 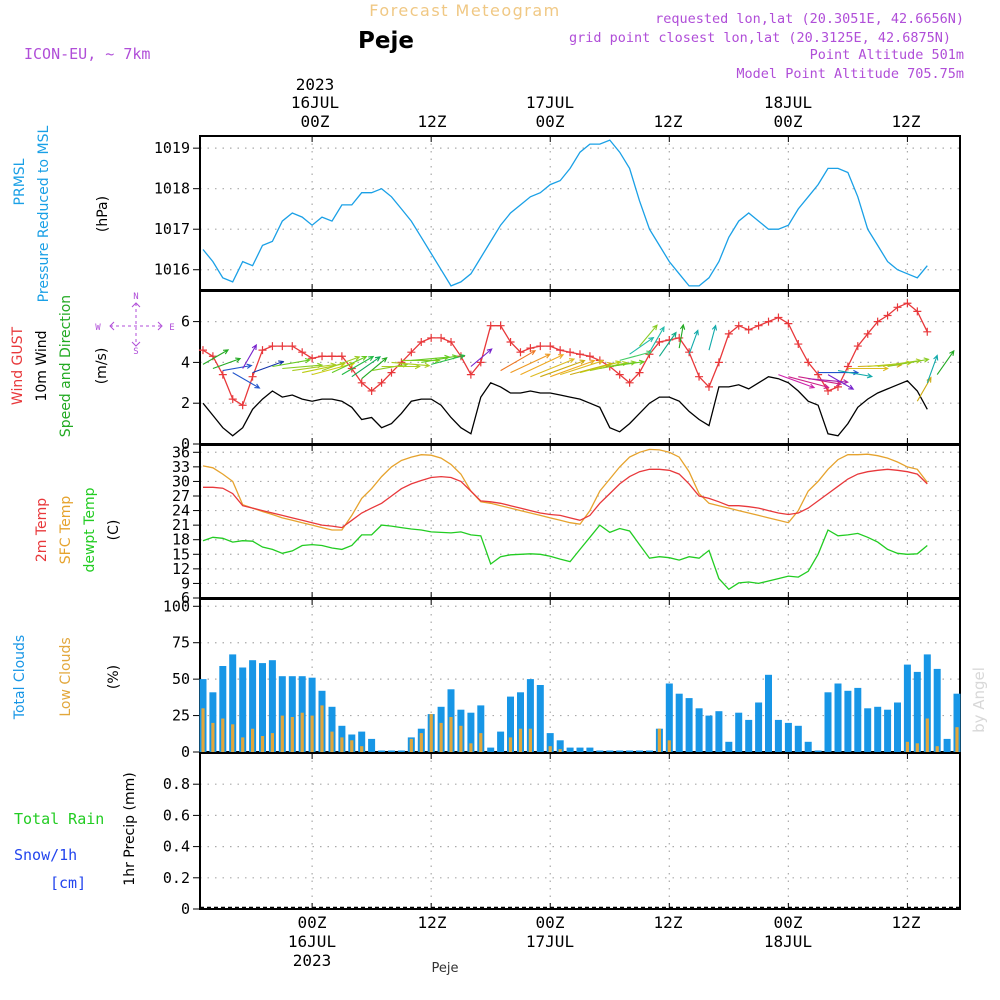 I want to click on product-title: Forecast Meteogram, so click(x=464, y=10).